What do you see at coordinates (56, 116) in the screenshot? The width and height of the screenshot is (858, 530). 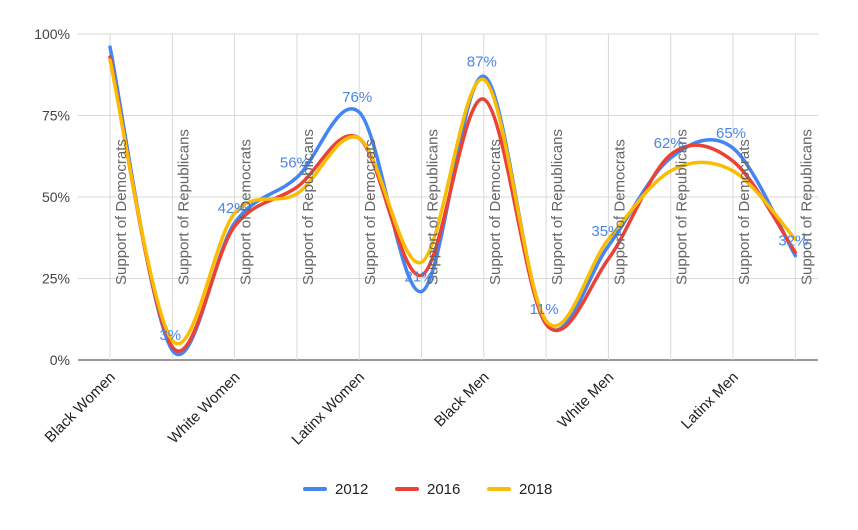 I see `y-tick-label: 75%` at bounding box center [56, 116].